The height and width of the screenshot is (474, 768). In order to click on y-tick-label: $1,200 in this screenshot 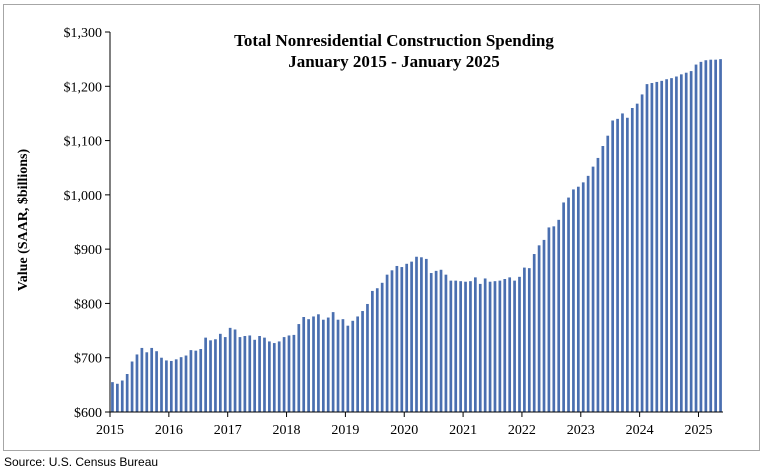, I will do `click(83, 87)`.